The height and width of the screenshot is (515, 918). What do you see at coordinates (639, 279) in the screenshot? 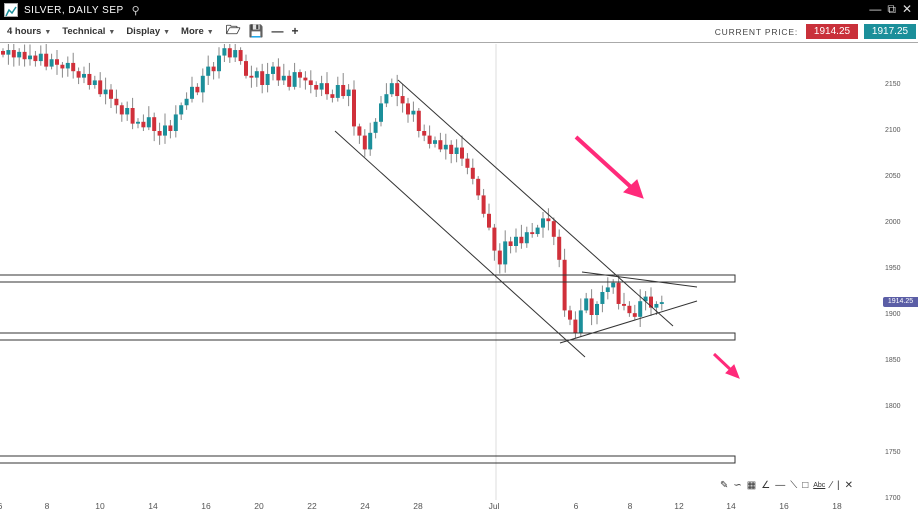
I see `triangle-upper-line` at bounding box center [639, 279].